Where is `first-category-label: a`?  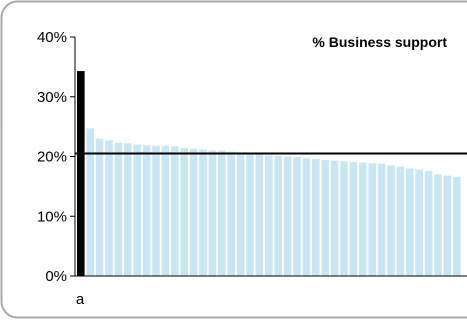
first-category-label: a is located at coordinates (80, 299).